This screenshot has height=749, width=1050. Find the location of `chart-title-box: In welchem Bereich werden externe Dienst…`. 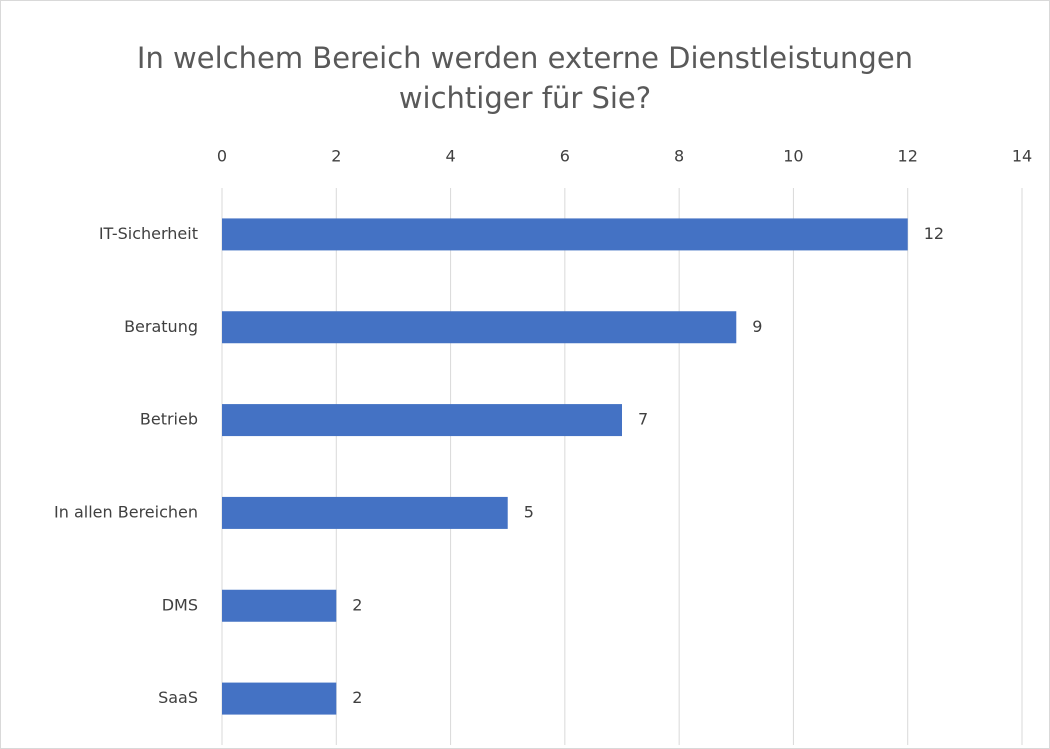

chart-title-box: In welchem Bereich werden externe Dienst… is located at coordinates (525, 78).